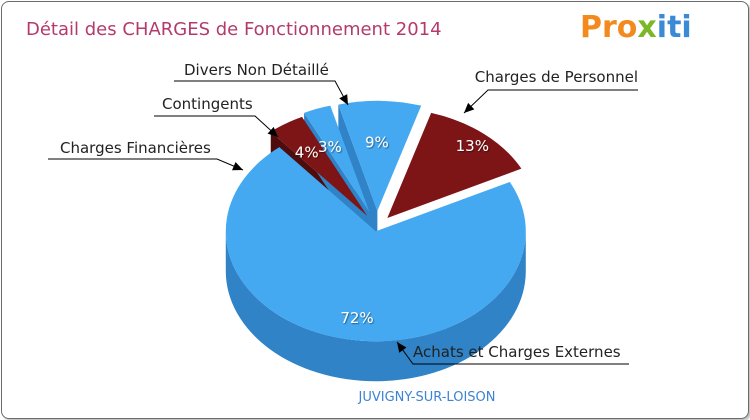 Image resolution: width=750 pixels, height=420 pixels. What do you see at coordinates (627, 27) in the screenshot?
I see `logo-letter: o` at bounding box center [627, 27].